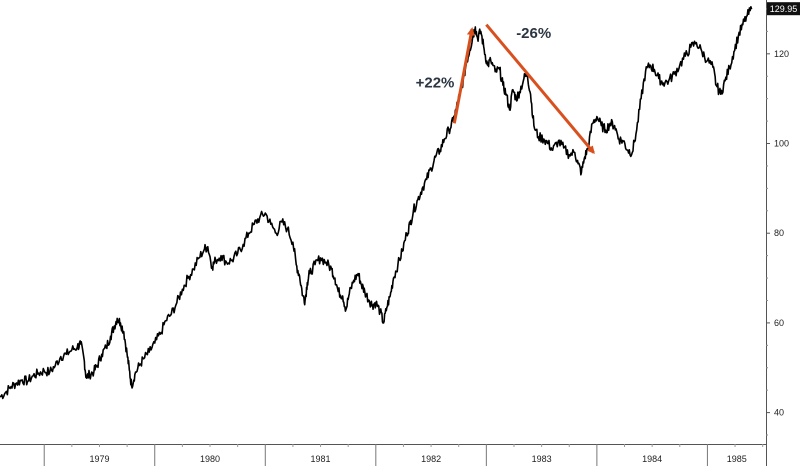 The height and width of the screenshot is (466, 800). I want to click on x-tick-label: 1981, so click(321, 459).